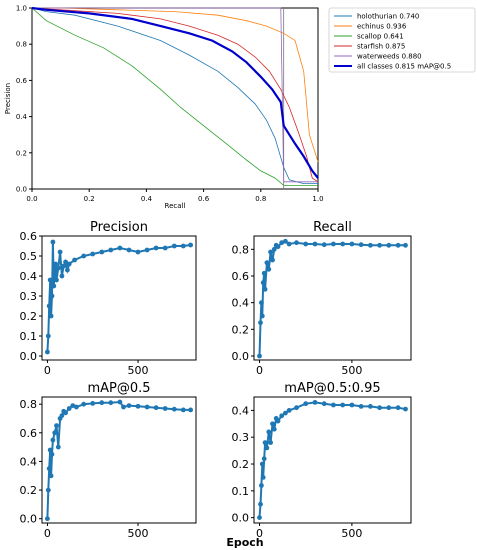  I want to click on x-tick-label: 1.0, so click(317, 199).